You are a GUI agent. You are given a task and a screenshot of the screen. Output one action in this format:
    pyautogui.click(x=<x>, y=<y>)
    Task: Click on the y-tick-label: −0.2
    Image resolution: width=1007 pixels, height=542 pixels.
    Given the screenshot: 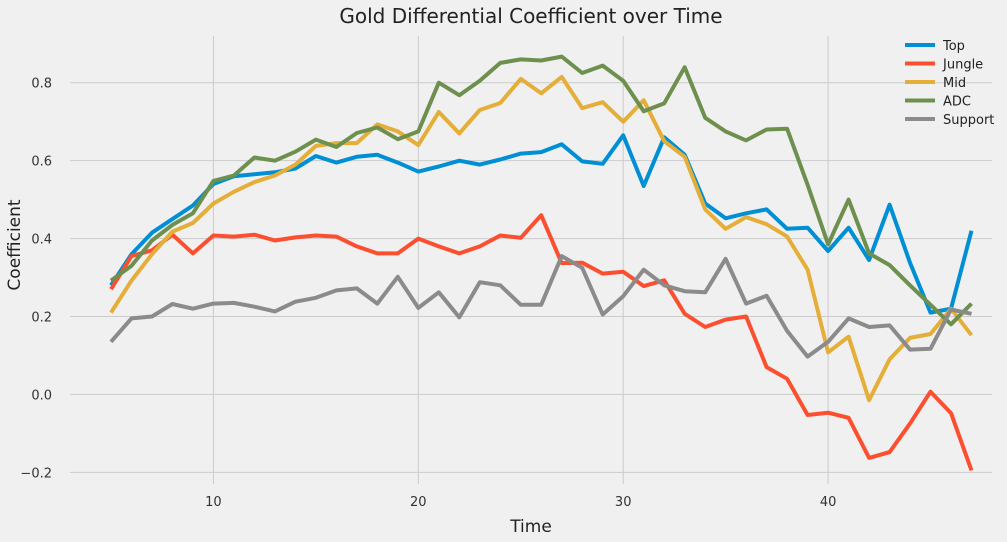 What is the action you would take?
    pyautogui.click(x=36, y=473)
    